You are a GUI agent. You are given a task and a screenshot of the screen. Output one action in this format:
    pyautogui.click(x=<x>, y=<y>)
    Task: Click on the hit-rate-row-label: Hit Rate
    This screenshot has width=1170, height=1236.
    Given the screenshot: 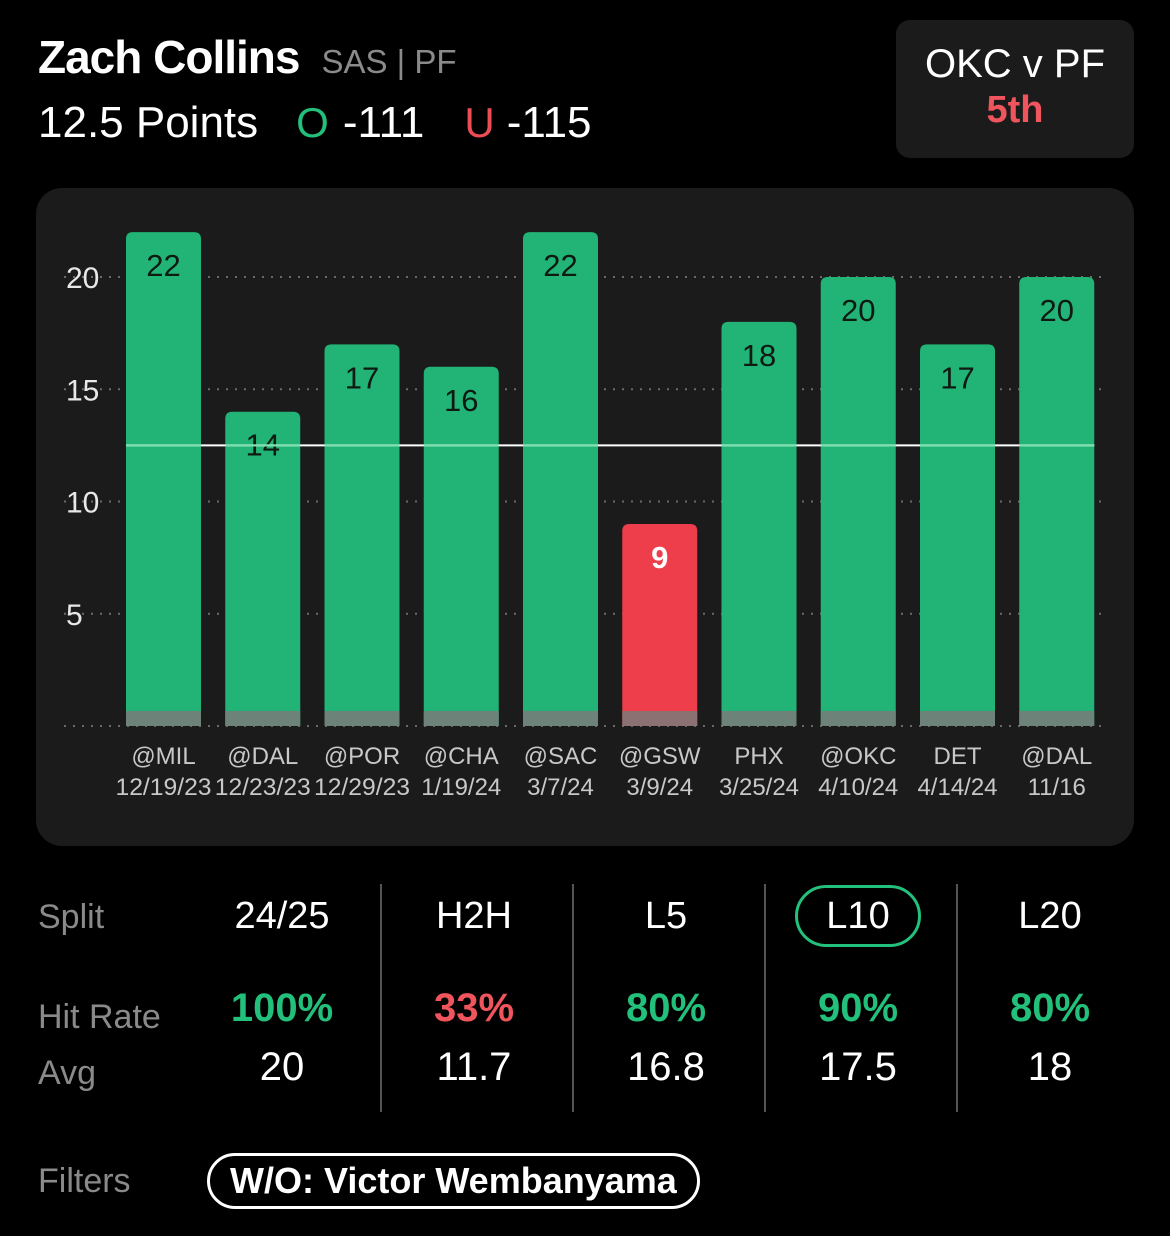 What is the action you would take?
    pyautogui.click(x=99, y=1017)
    